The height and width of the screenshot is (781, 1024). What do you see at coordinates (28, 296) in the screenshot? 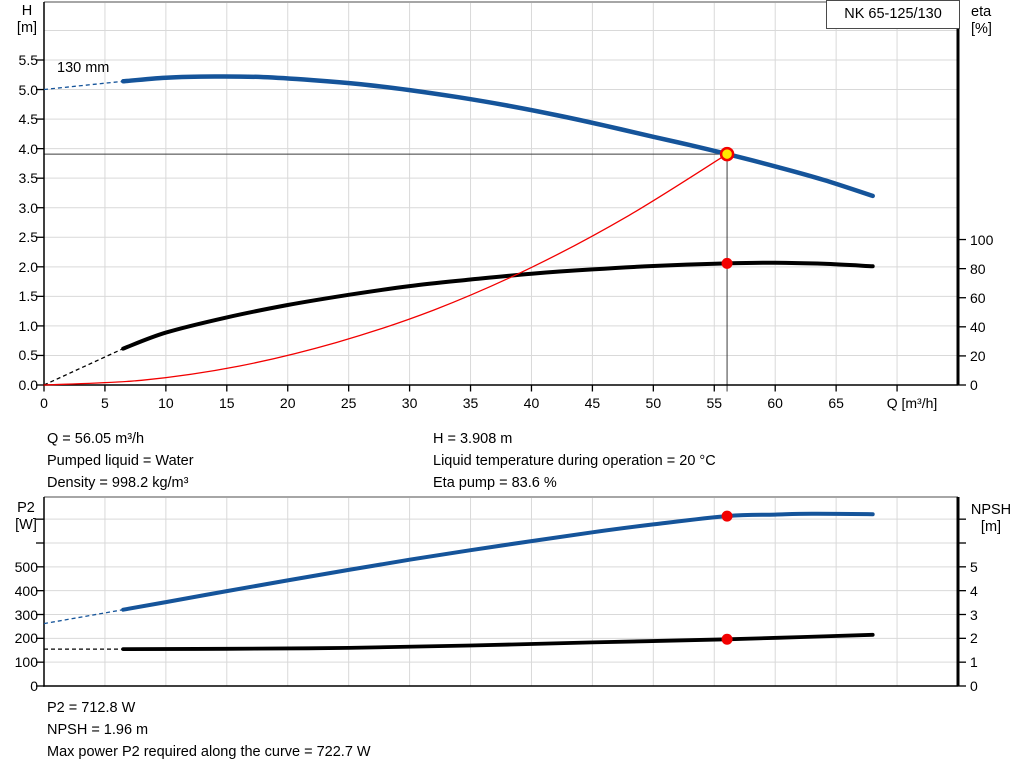
I see `tick-label: 1.5` at bounding box center [28, 296].